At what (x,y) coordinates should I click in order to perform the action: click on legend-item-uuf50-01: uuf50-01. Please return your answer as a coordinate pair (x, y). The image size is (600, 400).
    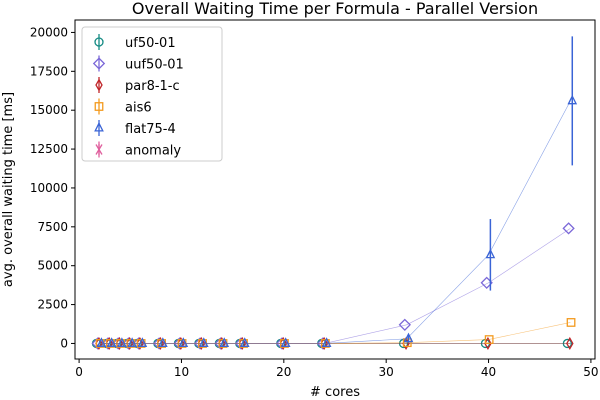
    Looking at the image, I should click on (138, 64).